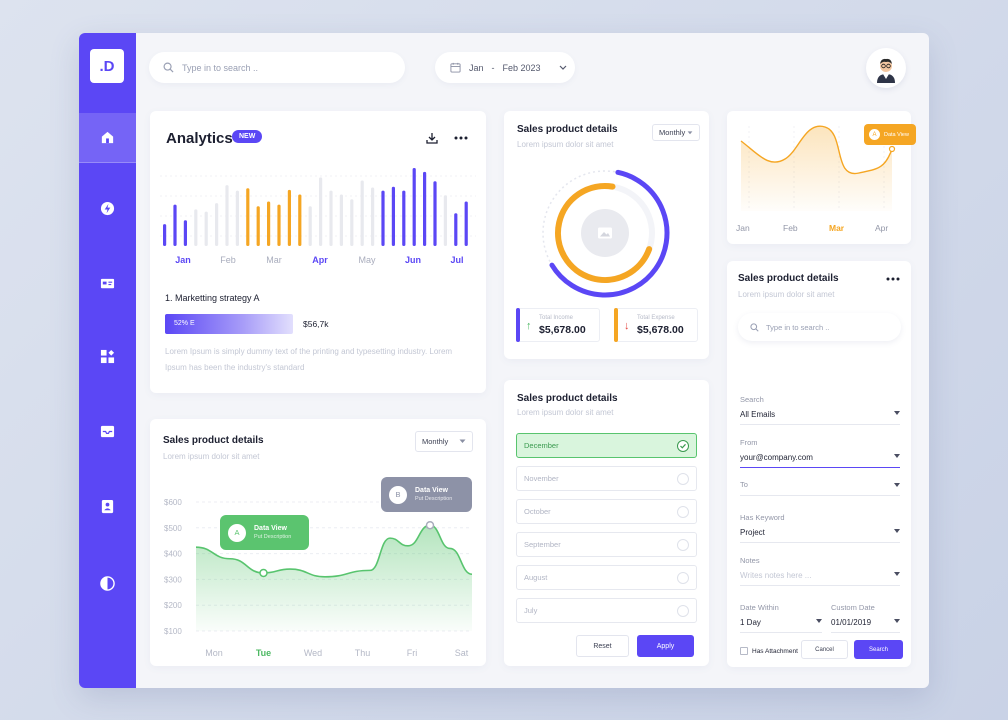 The height and width of the screenshot is (720, 1008). Describe the element at coordinates (786, 294) in the screenshot. I see `search-form-subtitle: Lorem ipsum dolor sit amet` at that location.